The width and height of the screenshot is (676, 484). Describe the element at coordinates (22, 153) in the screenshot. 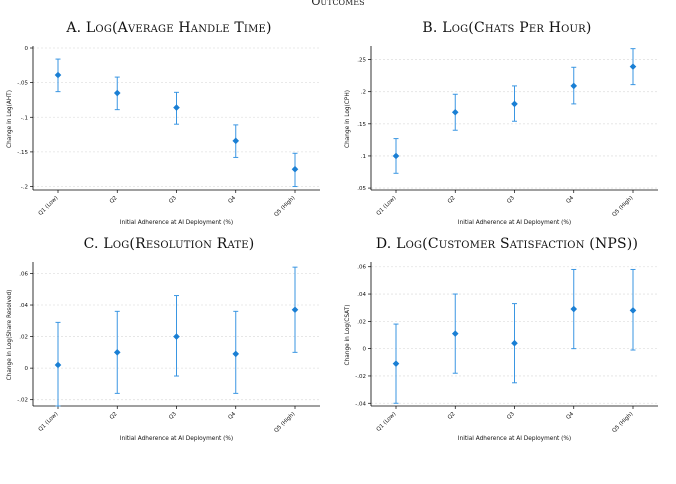

I see `y-tick-label: -.15` at that location.